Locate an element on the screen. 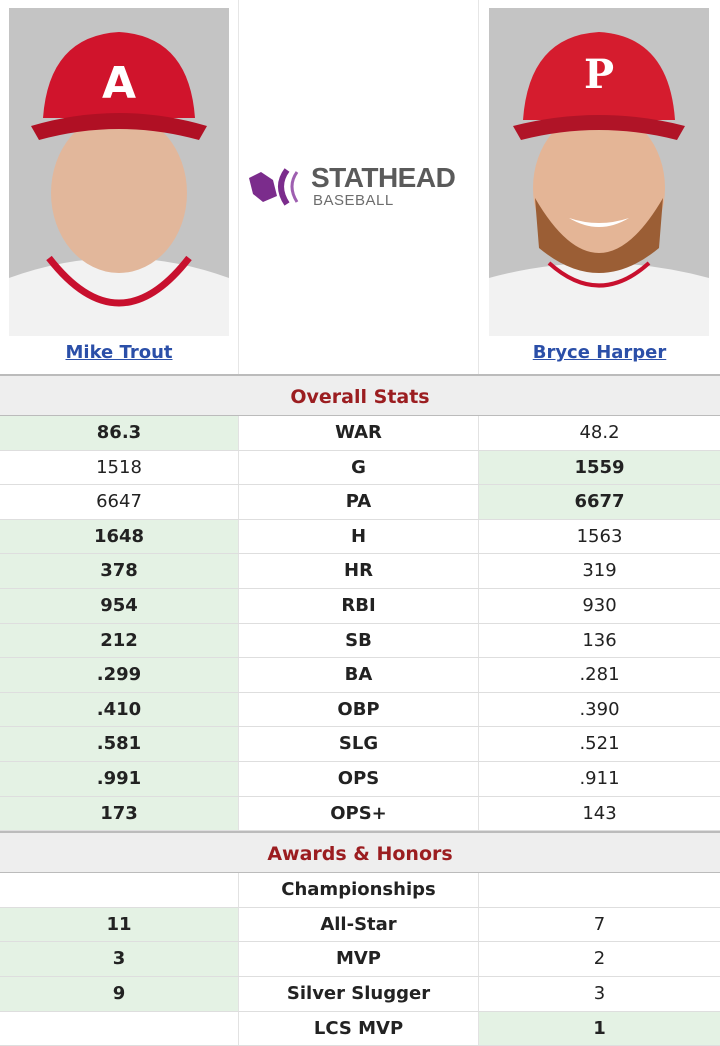 This screenshot has width=720, height=1046. overall-stat-obp-left-value: .410 is located at coordinates (119, 710).